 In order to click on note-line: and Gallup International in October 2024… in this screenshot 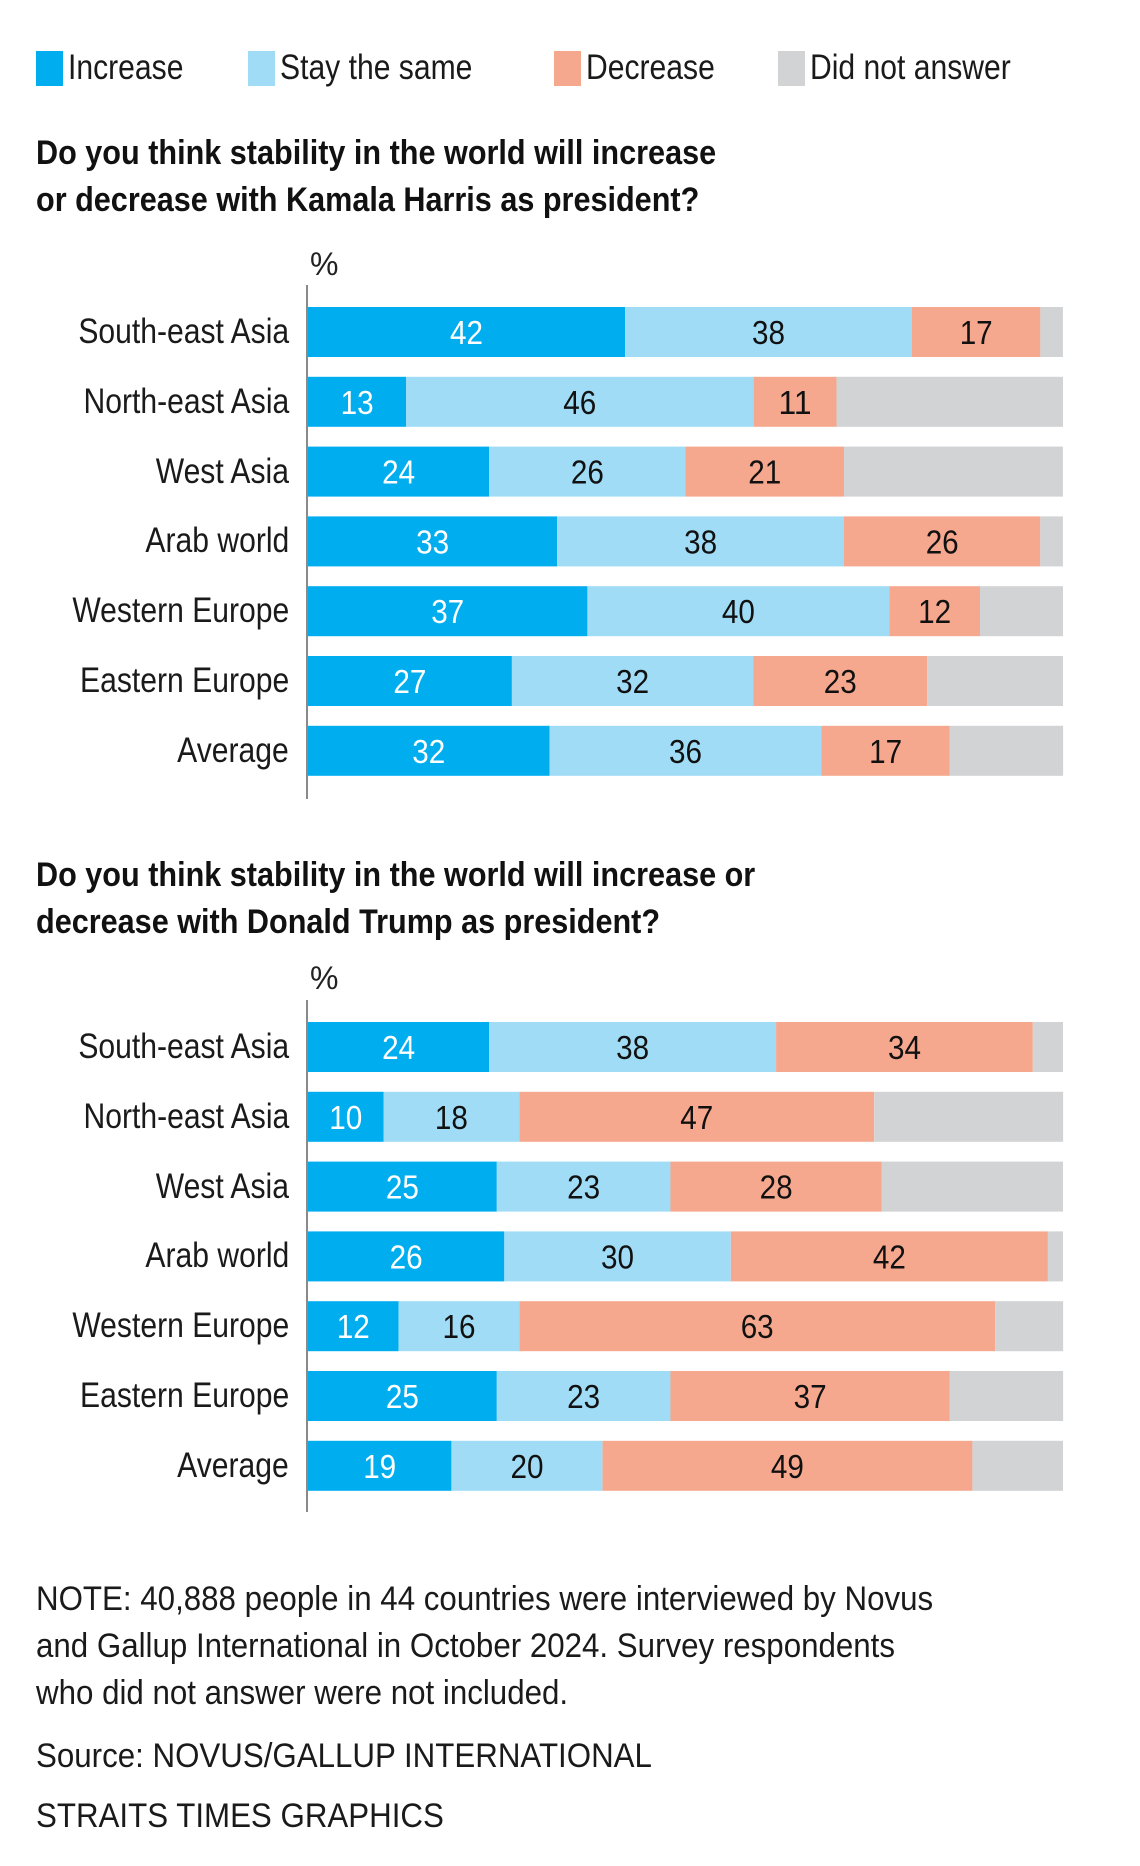, I will do `click(466, 1646)`.